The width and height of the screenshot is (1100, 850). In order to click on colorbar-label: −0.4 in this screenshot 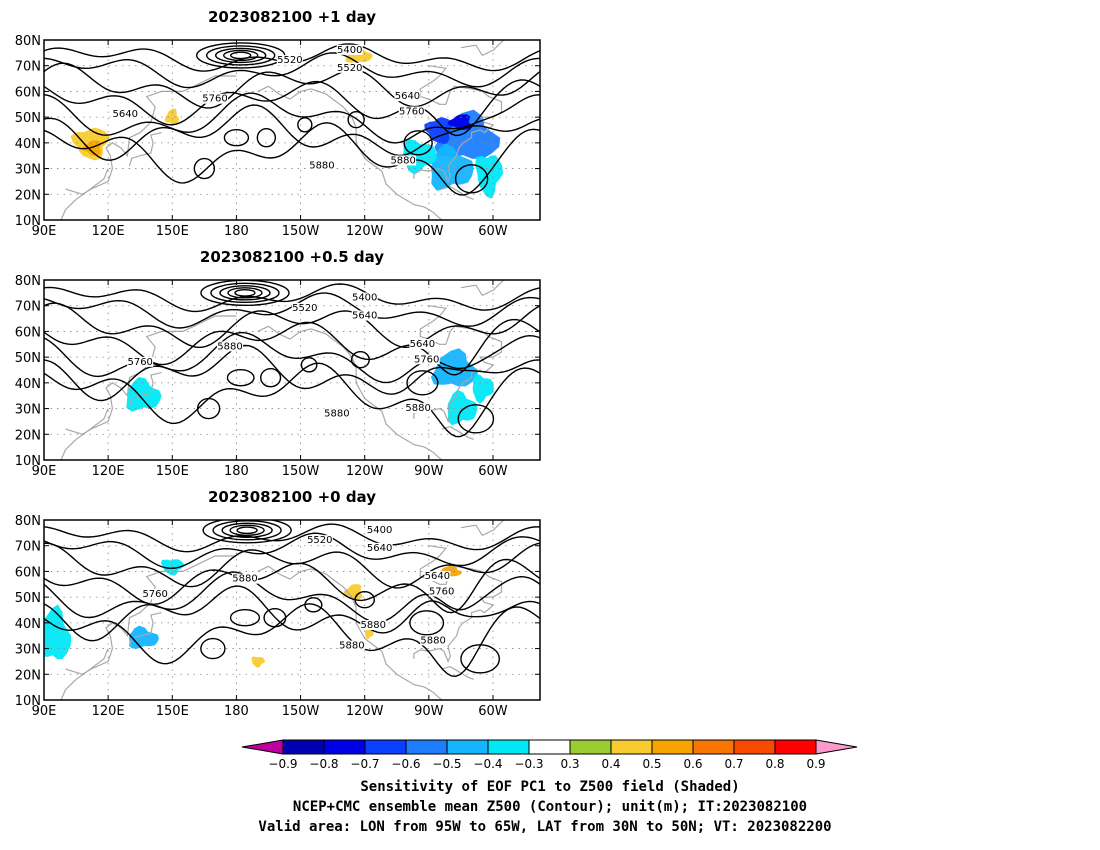, I will do `click(487, 764)`.